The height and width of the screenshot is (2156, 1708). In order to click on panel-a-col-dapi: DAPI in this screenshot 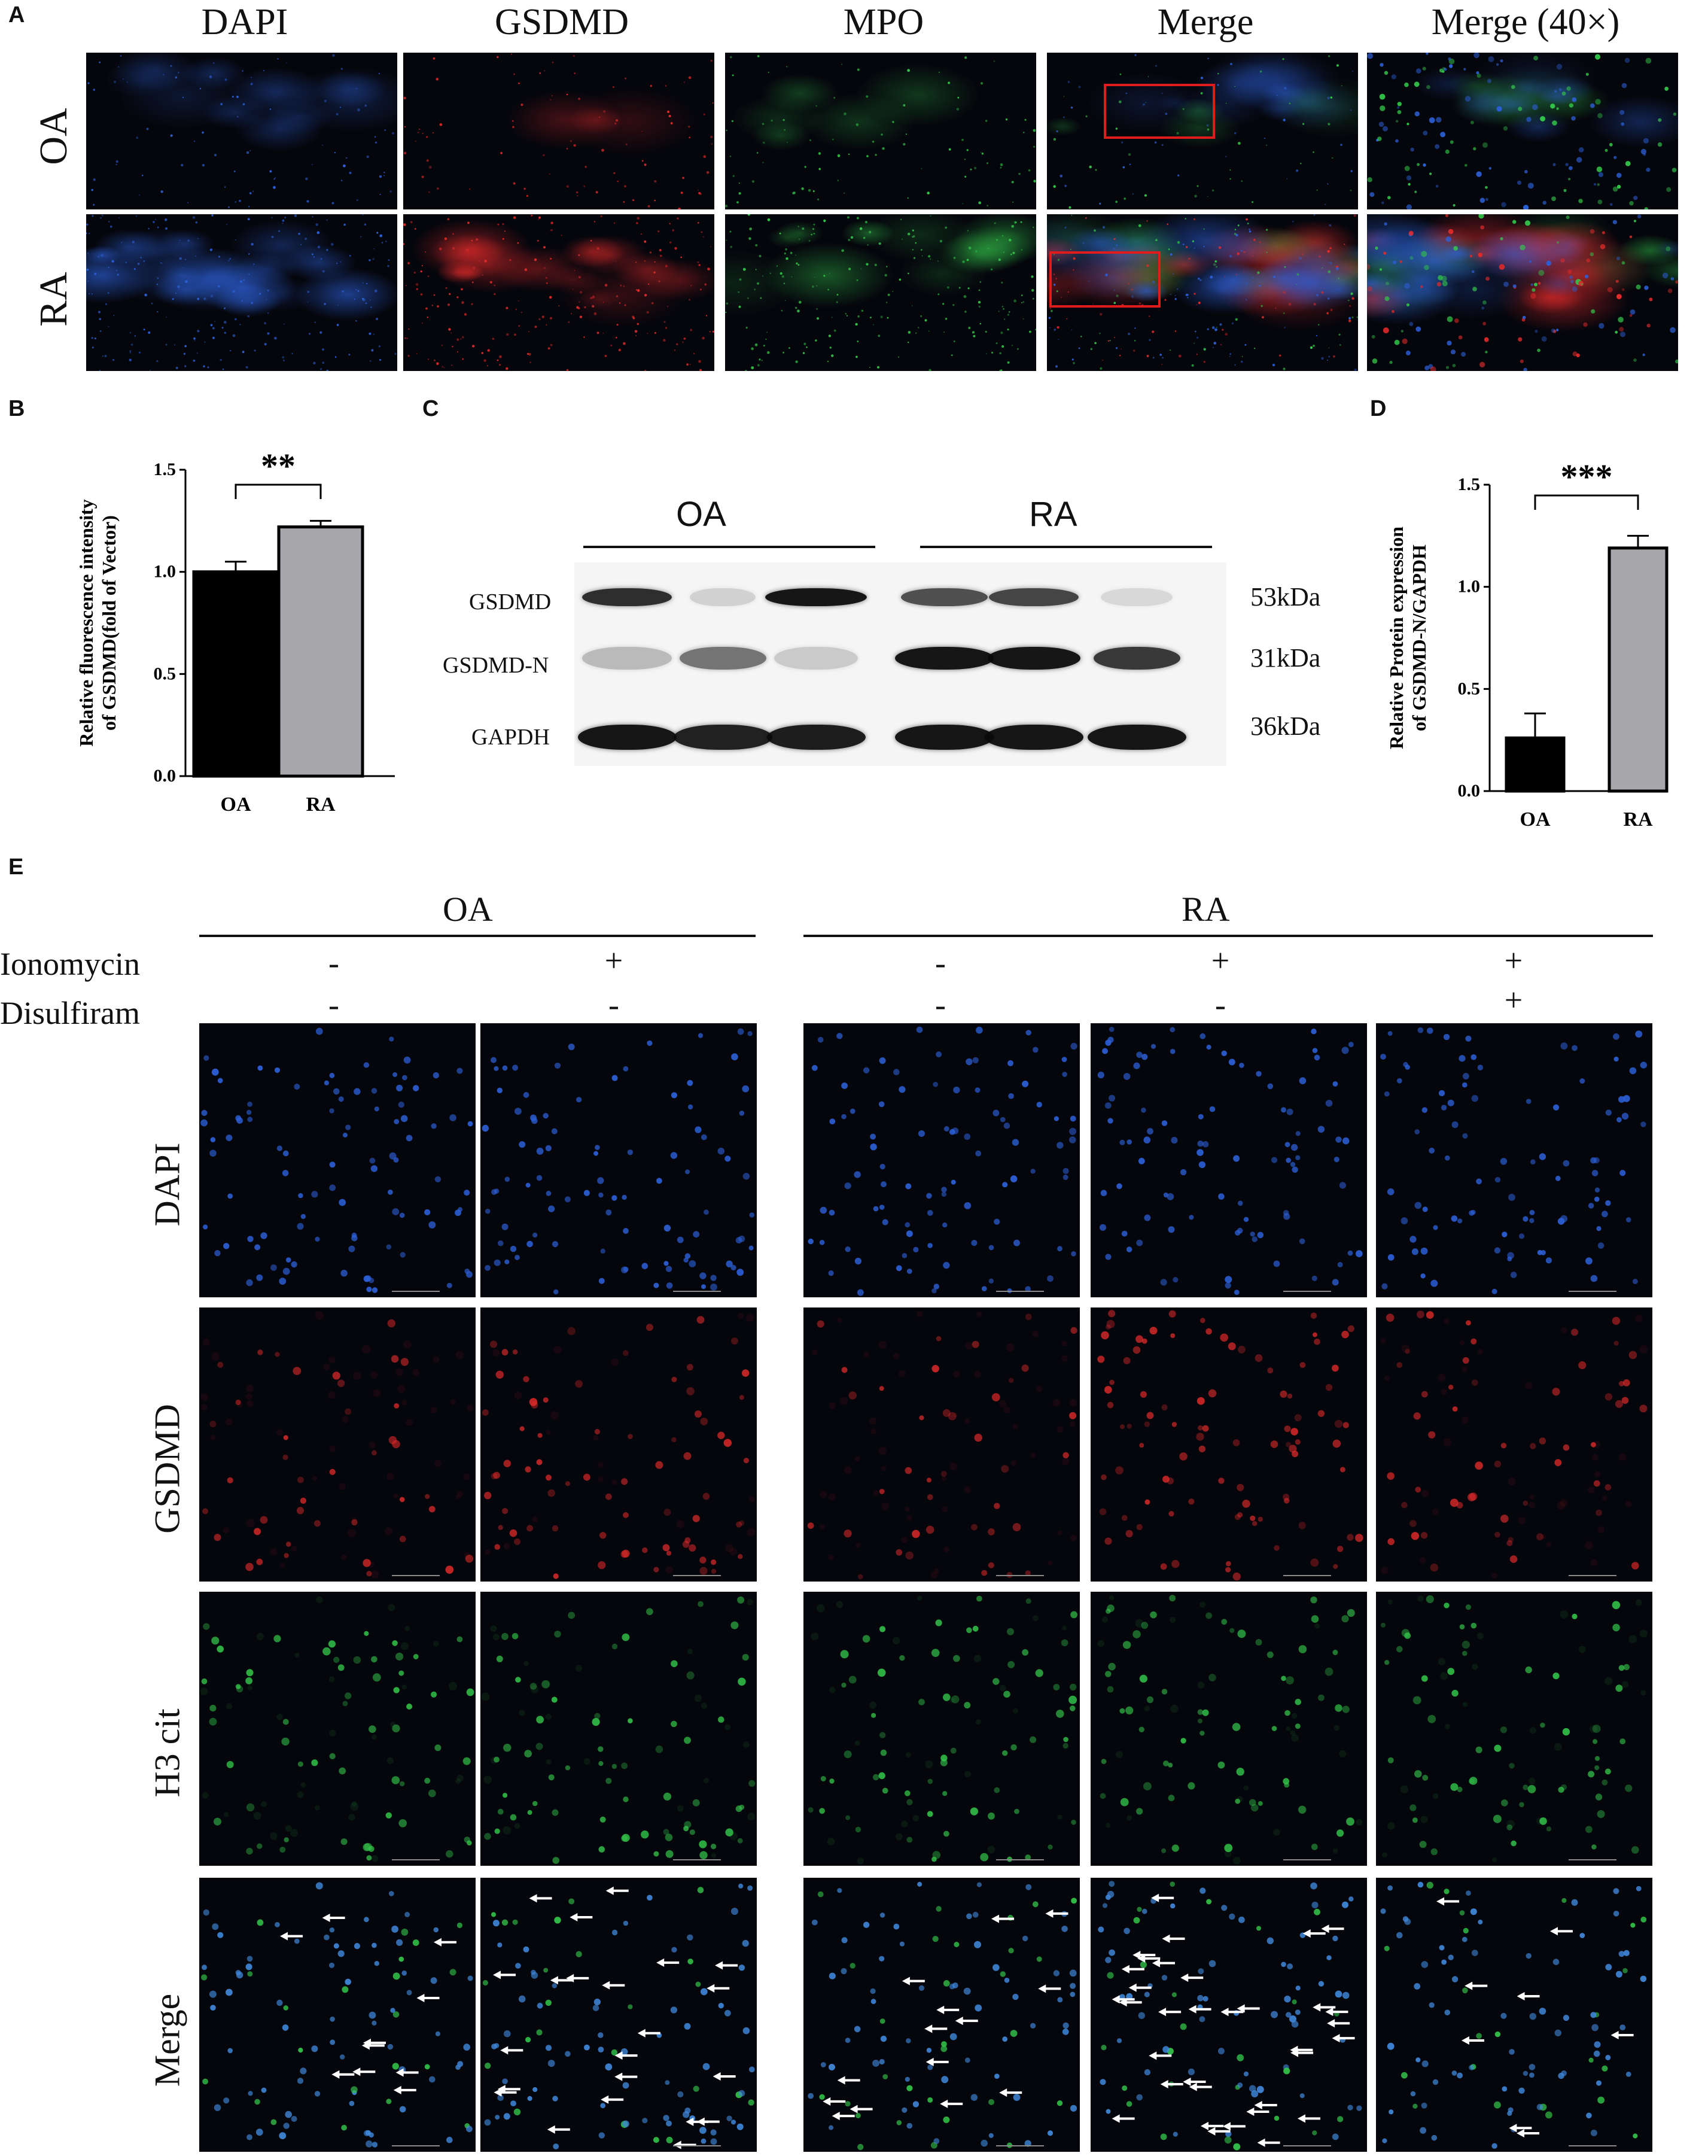, I will do `click(244, 22)`.